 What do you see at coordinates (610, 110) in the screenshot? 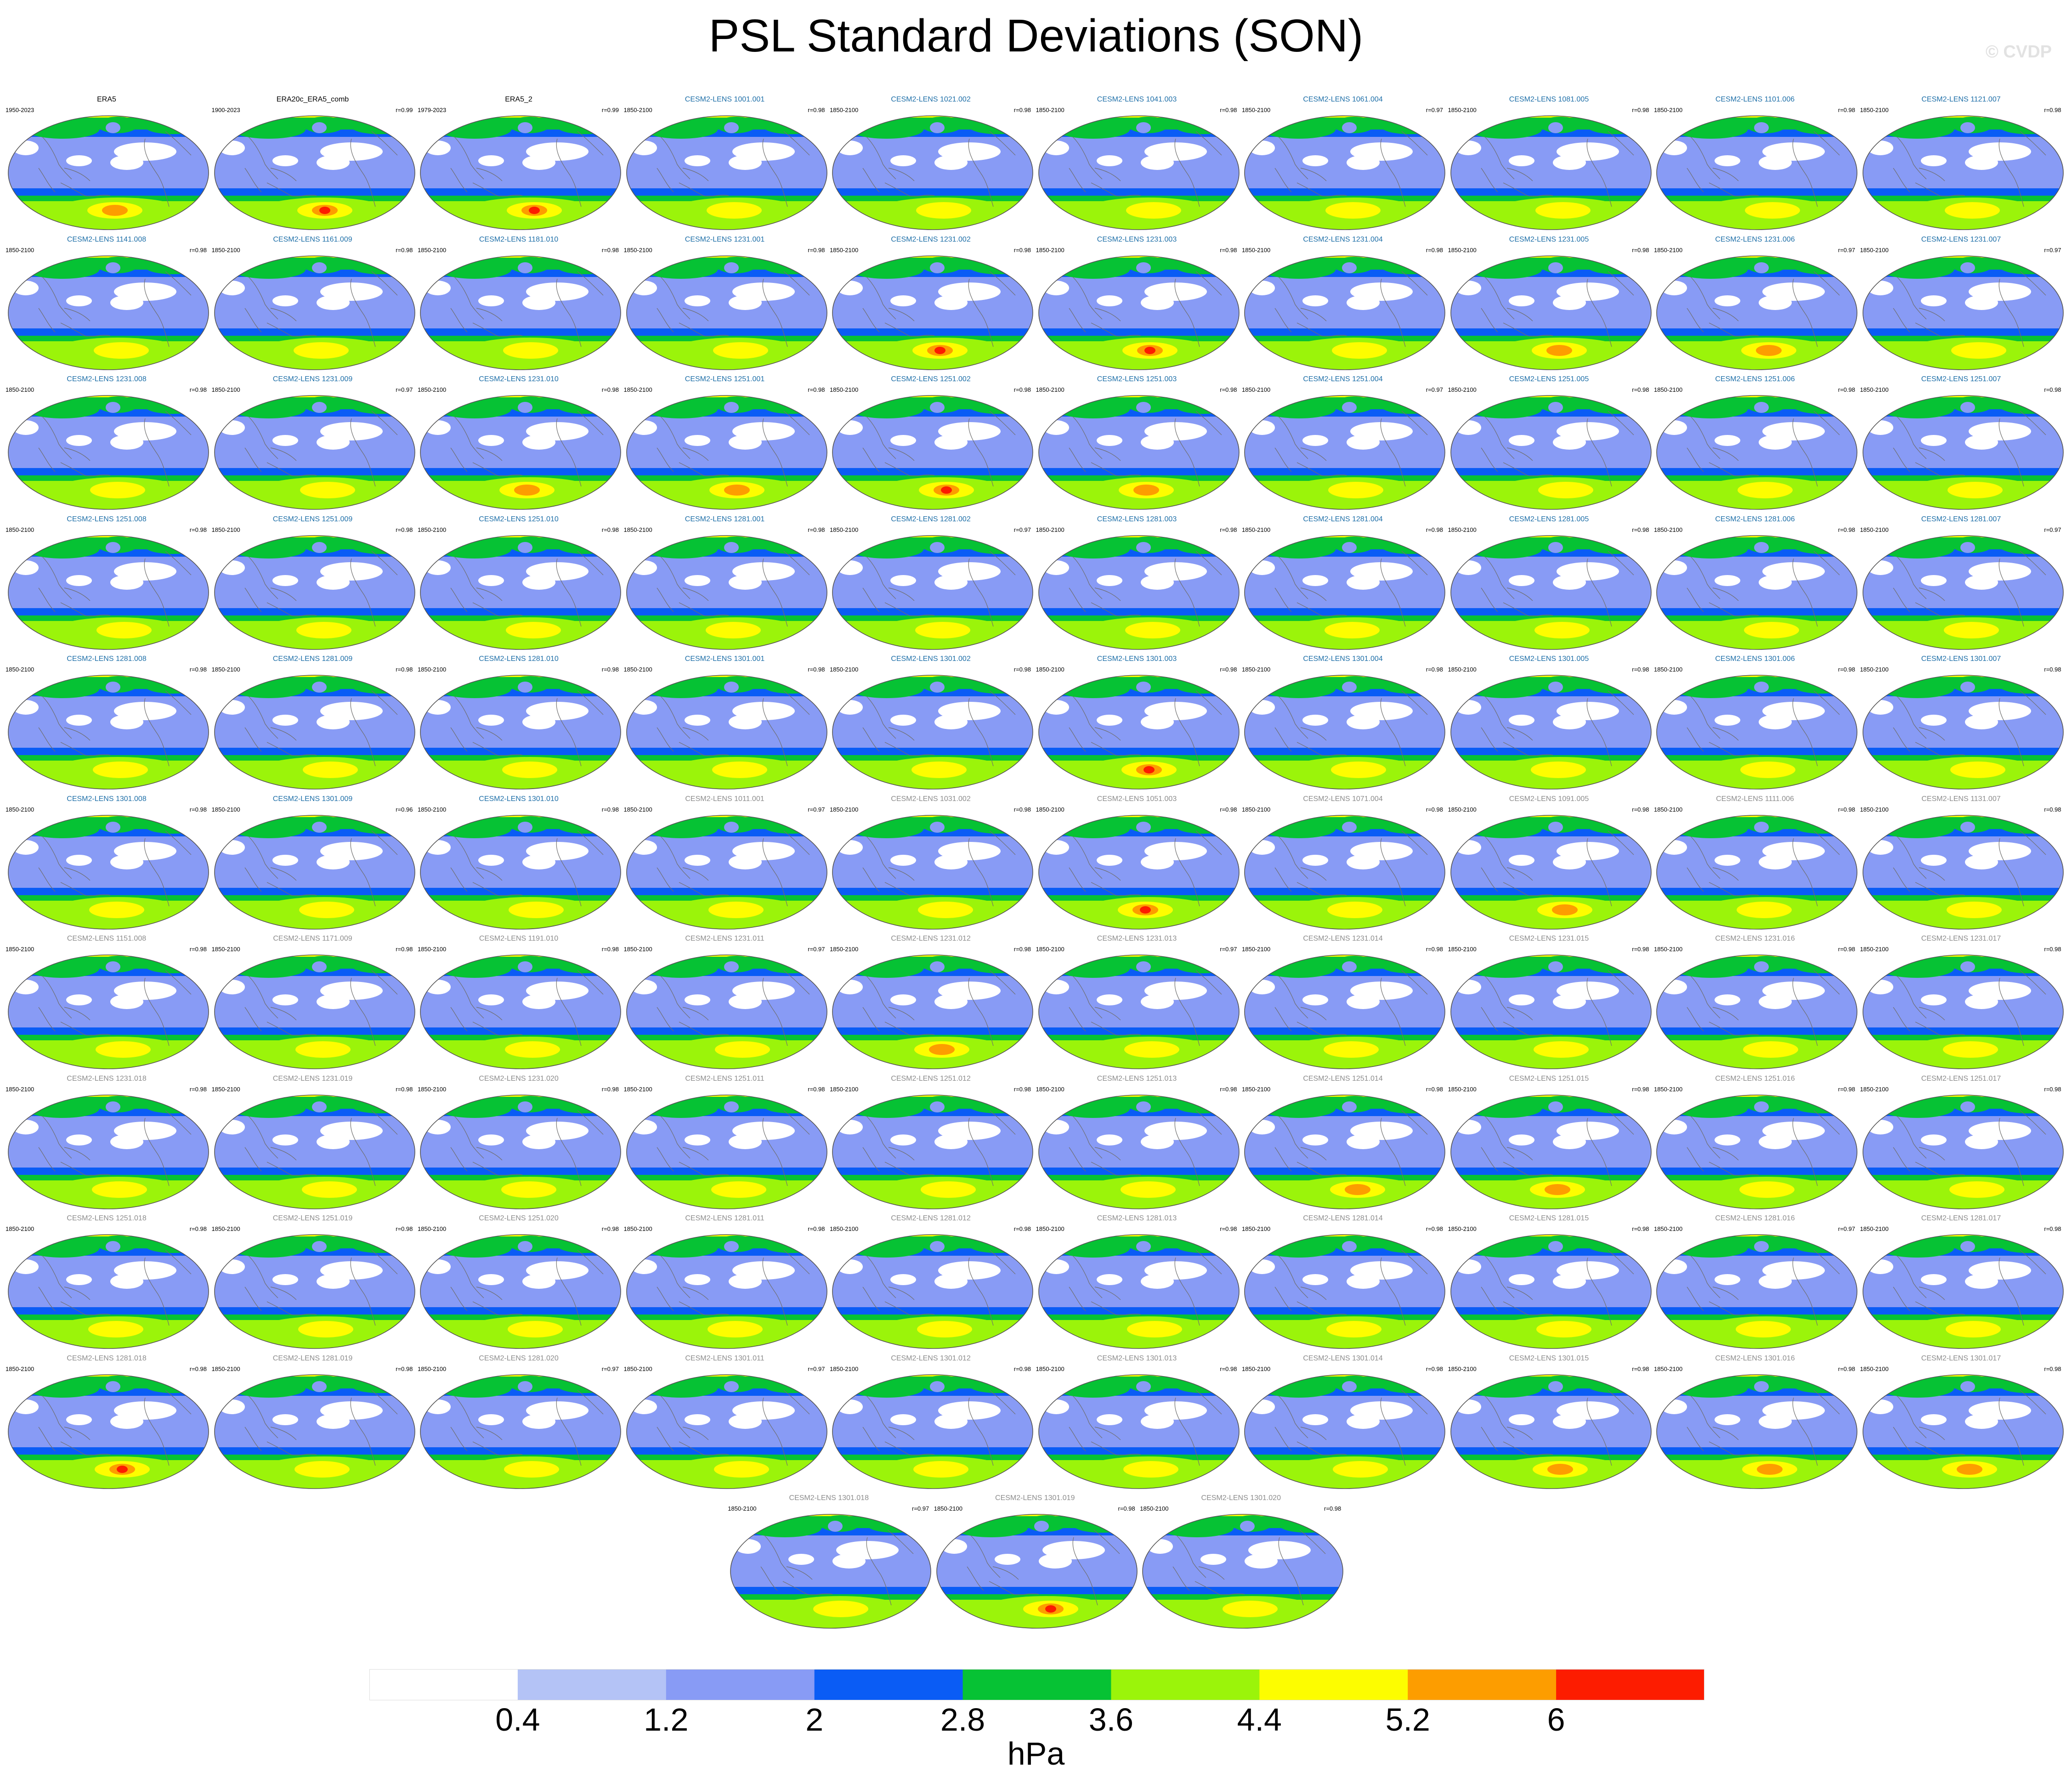
I see `panel-pattern-correlation: r=0.99` at bounding box center [610, 110].